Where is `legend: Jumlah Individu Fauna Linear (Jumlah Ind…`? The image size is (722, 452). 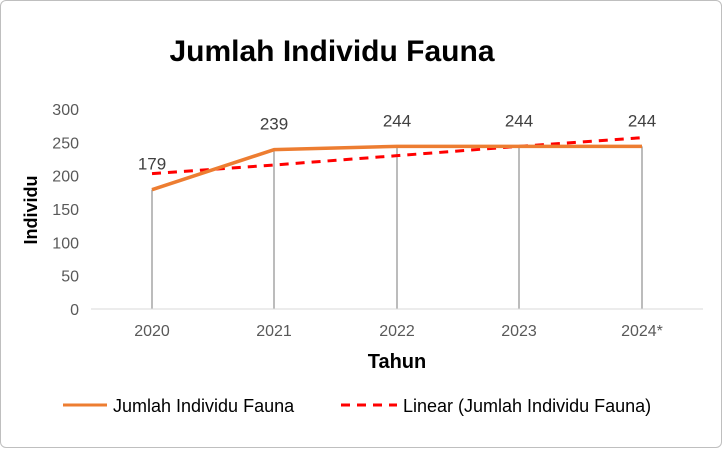 legend: Jumlah Individu Fauna Linear (Jumlah Ind… is located at coordinates (357, 406).